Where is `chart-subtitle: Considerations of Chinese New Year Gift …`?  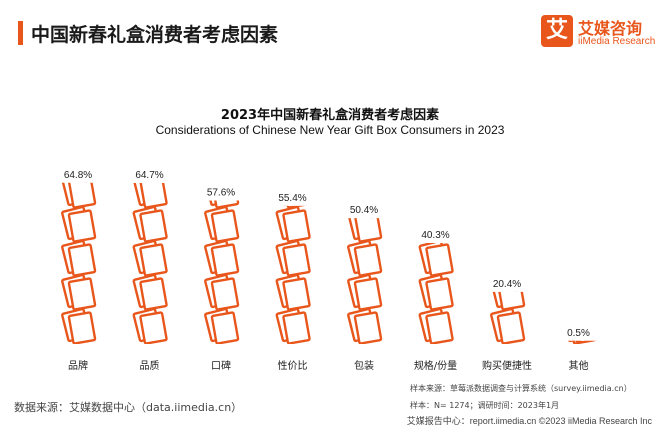
chart-subtitle: Considerations of Chinese New Year Gift … is located at coordinates (330, 130).